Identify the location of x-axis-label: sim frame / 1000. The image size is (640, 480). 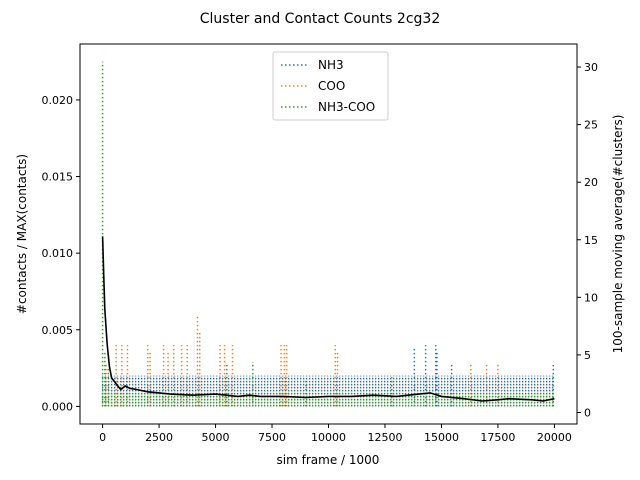
(328, 460).